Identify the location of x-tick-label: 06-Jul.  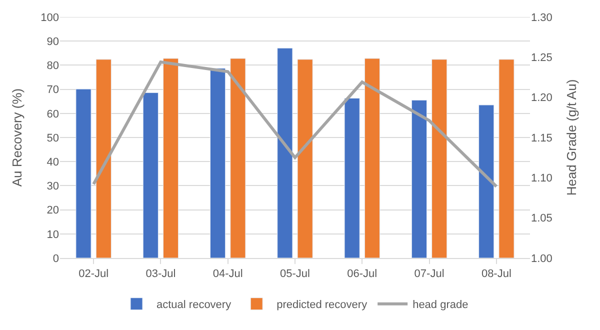
(362, 274).